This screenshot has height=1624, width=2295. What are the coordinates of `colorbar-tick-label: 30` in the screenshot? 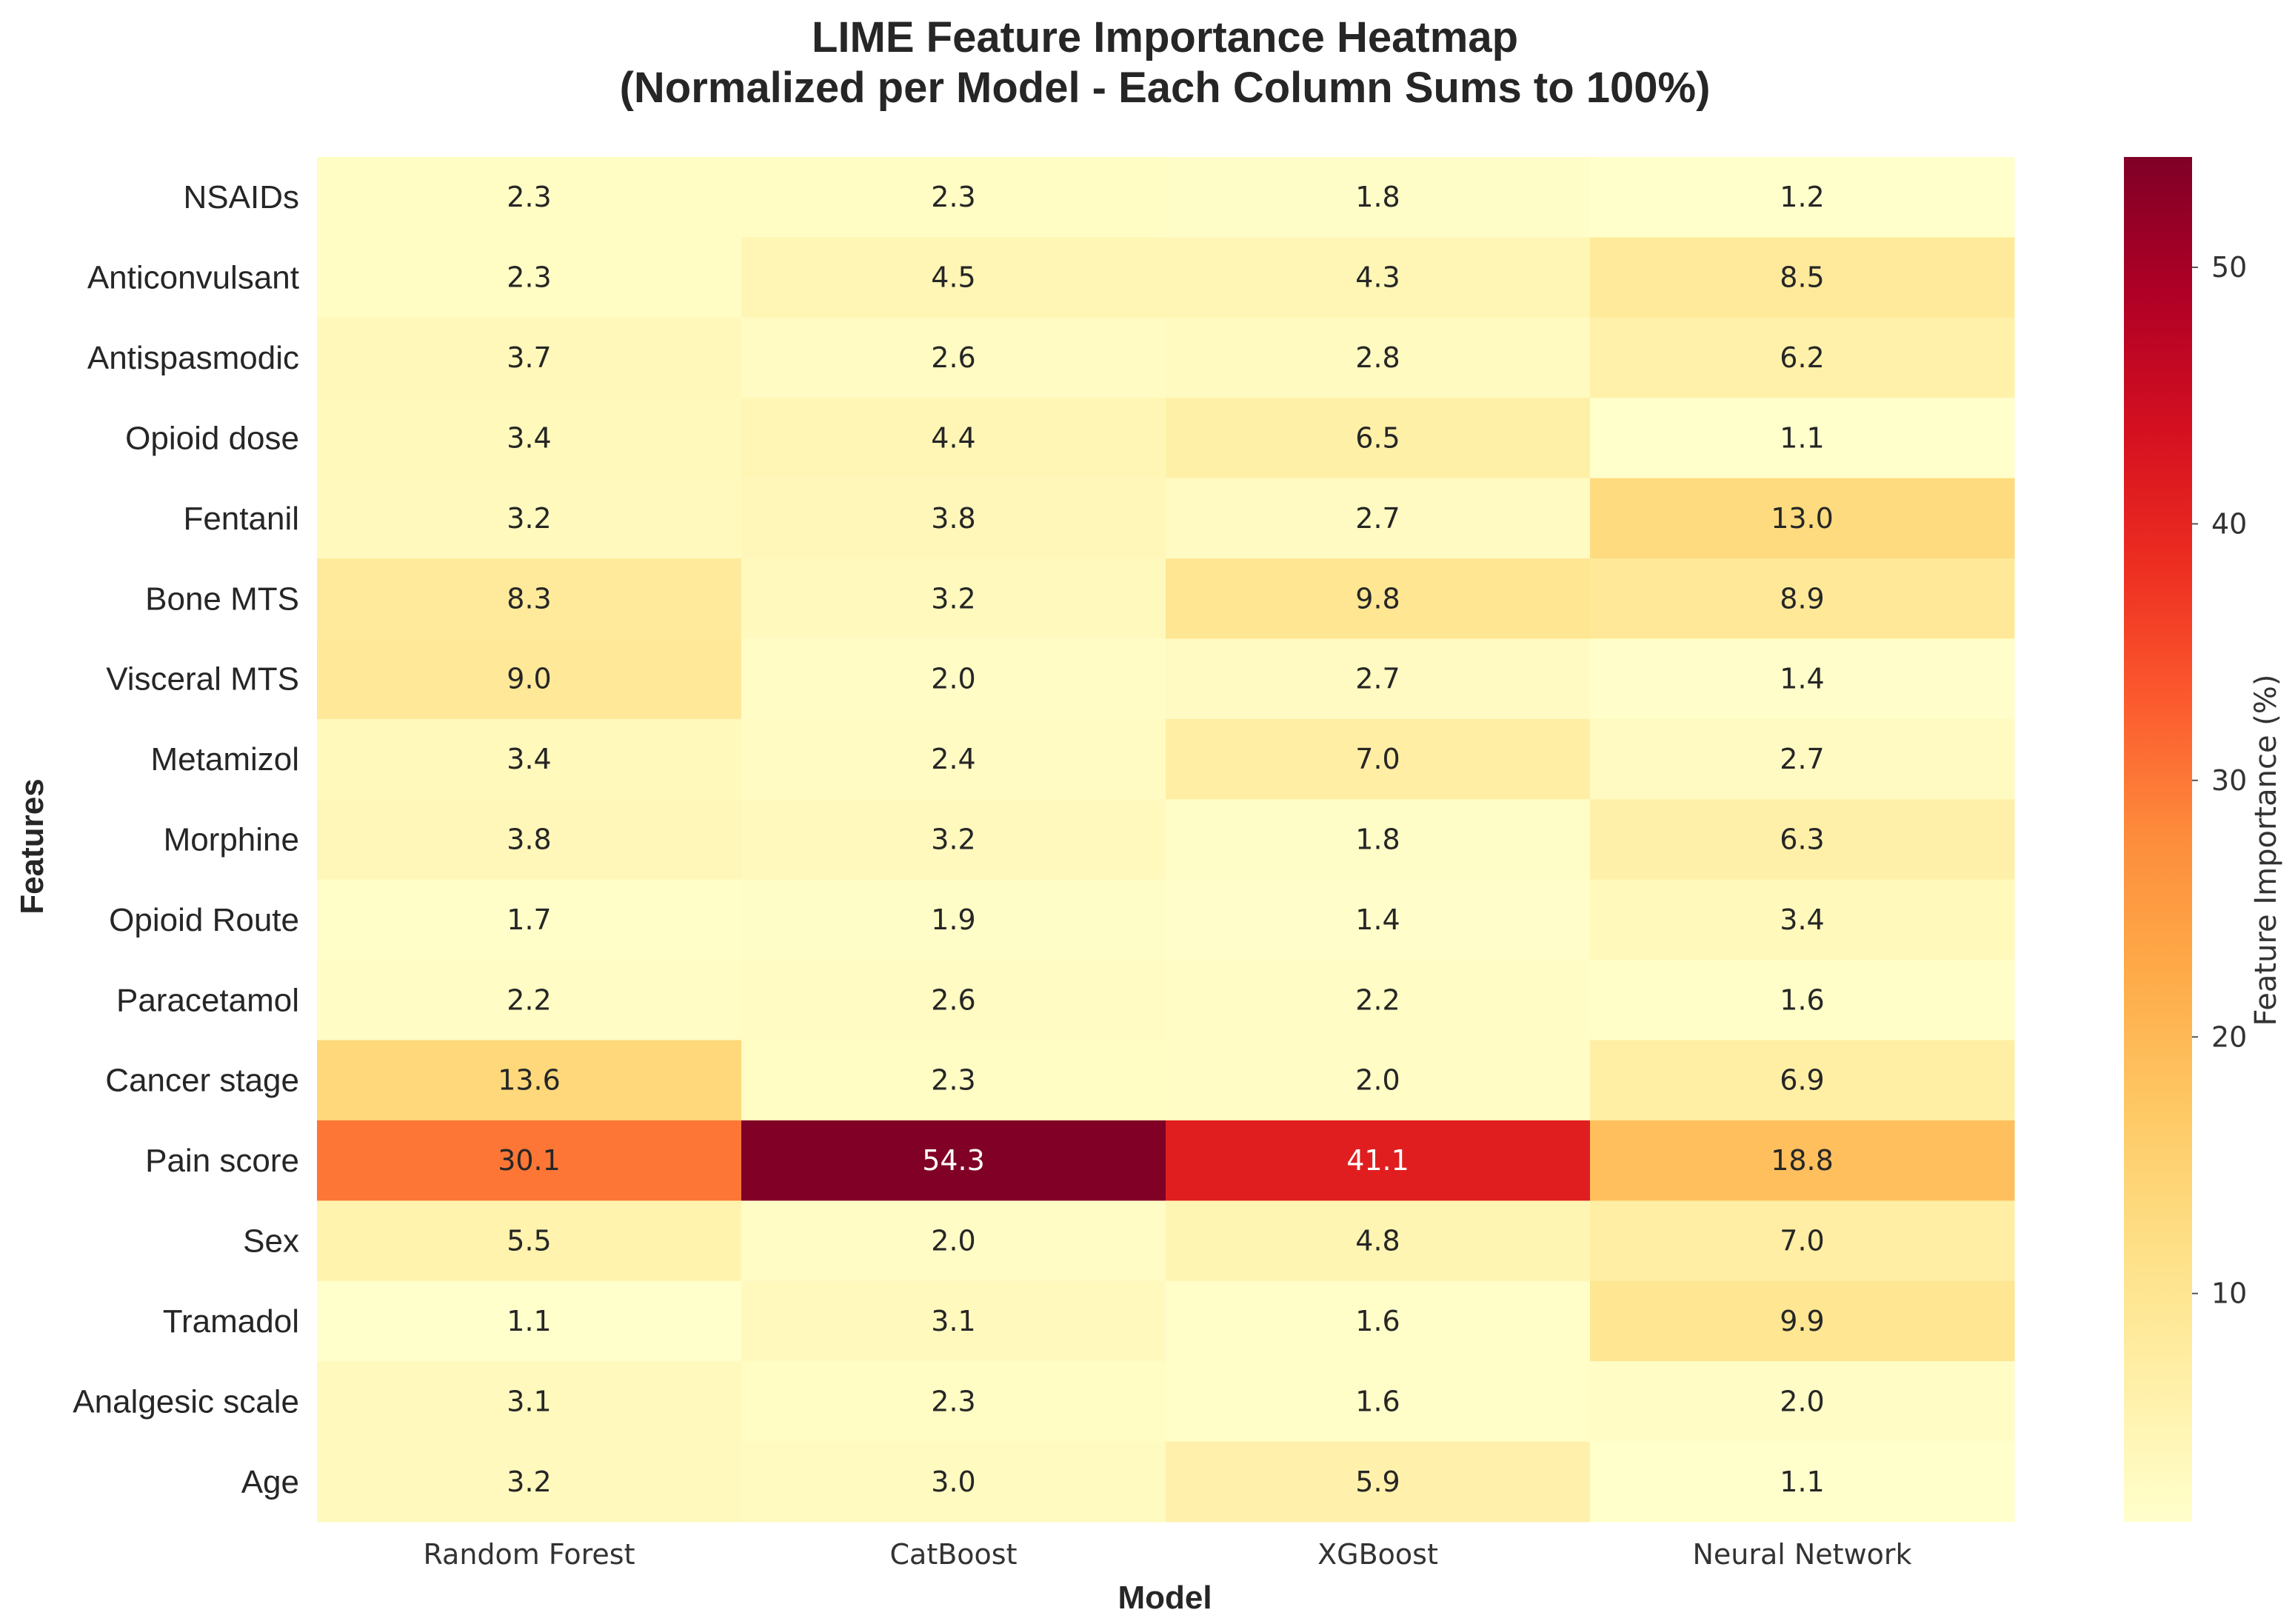 It's located at (2229, 780).